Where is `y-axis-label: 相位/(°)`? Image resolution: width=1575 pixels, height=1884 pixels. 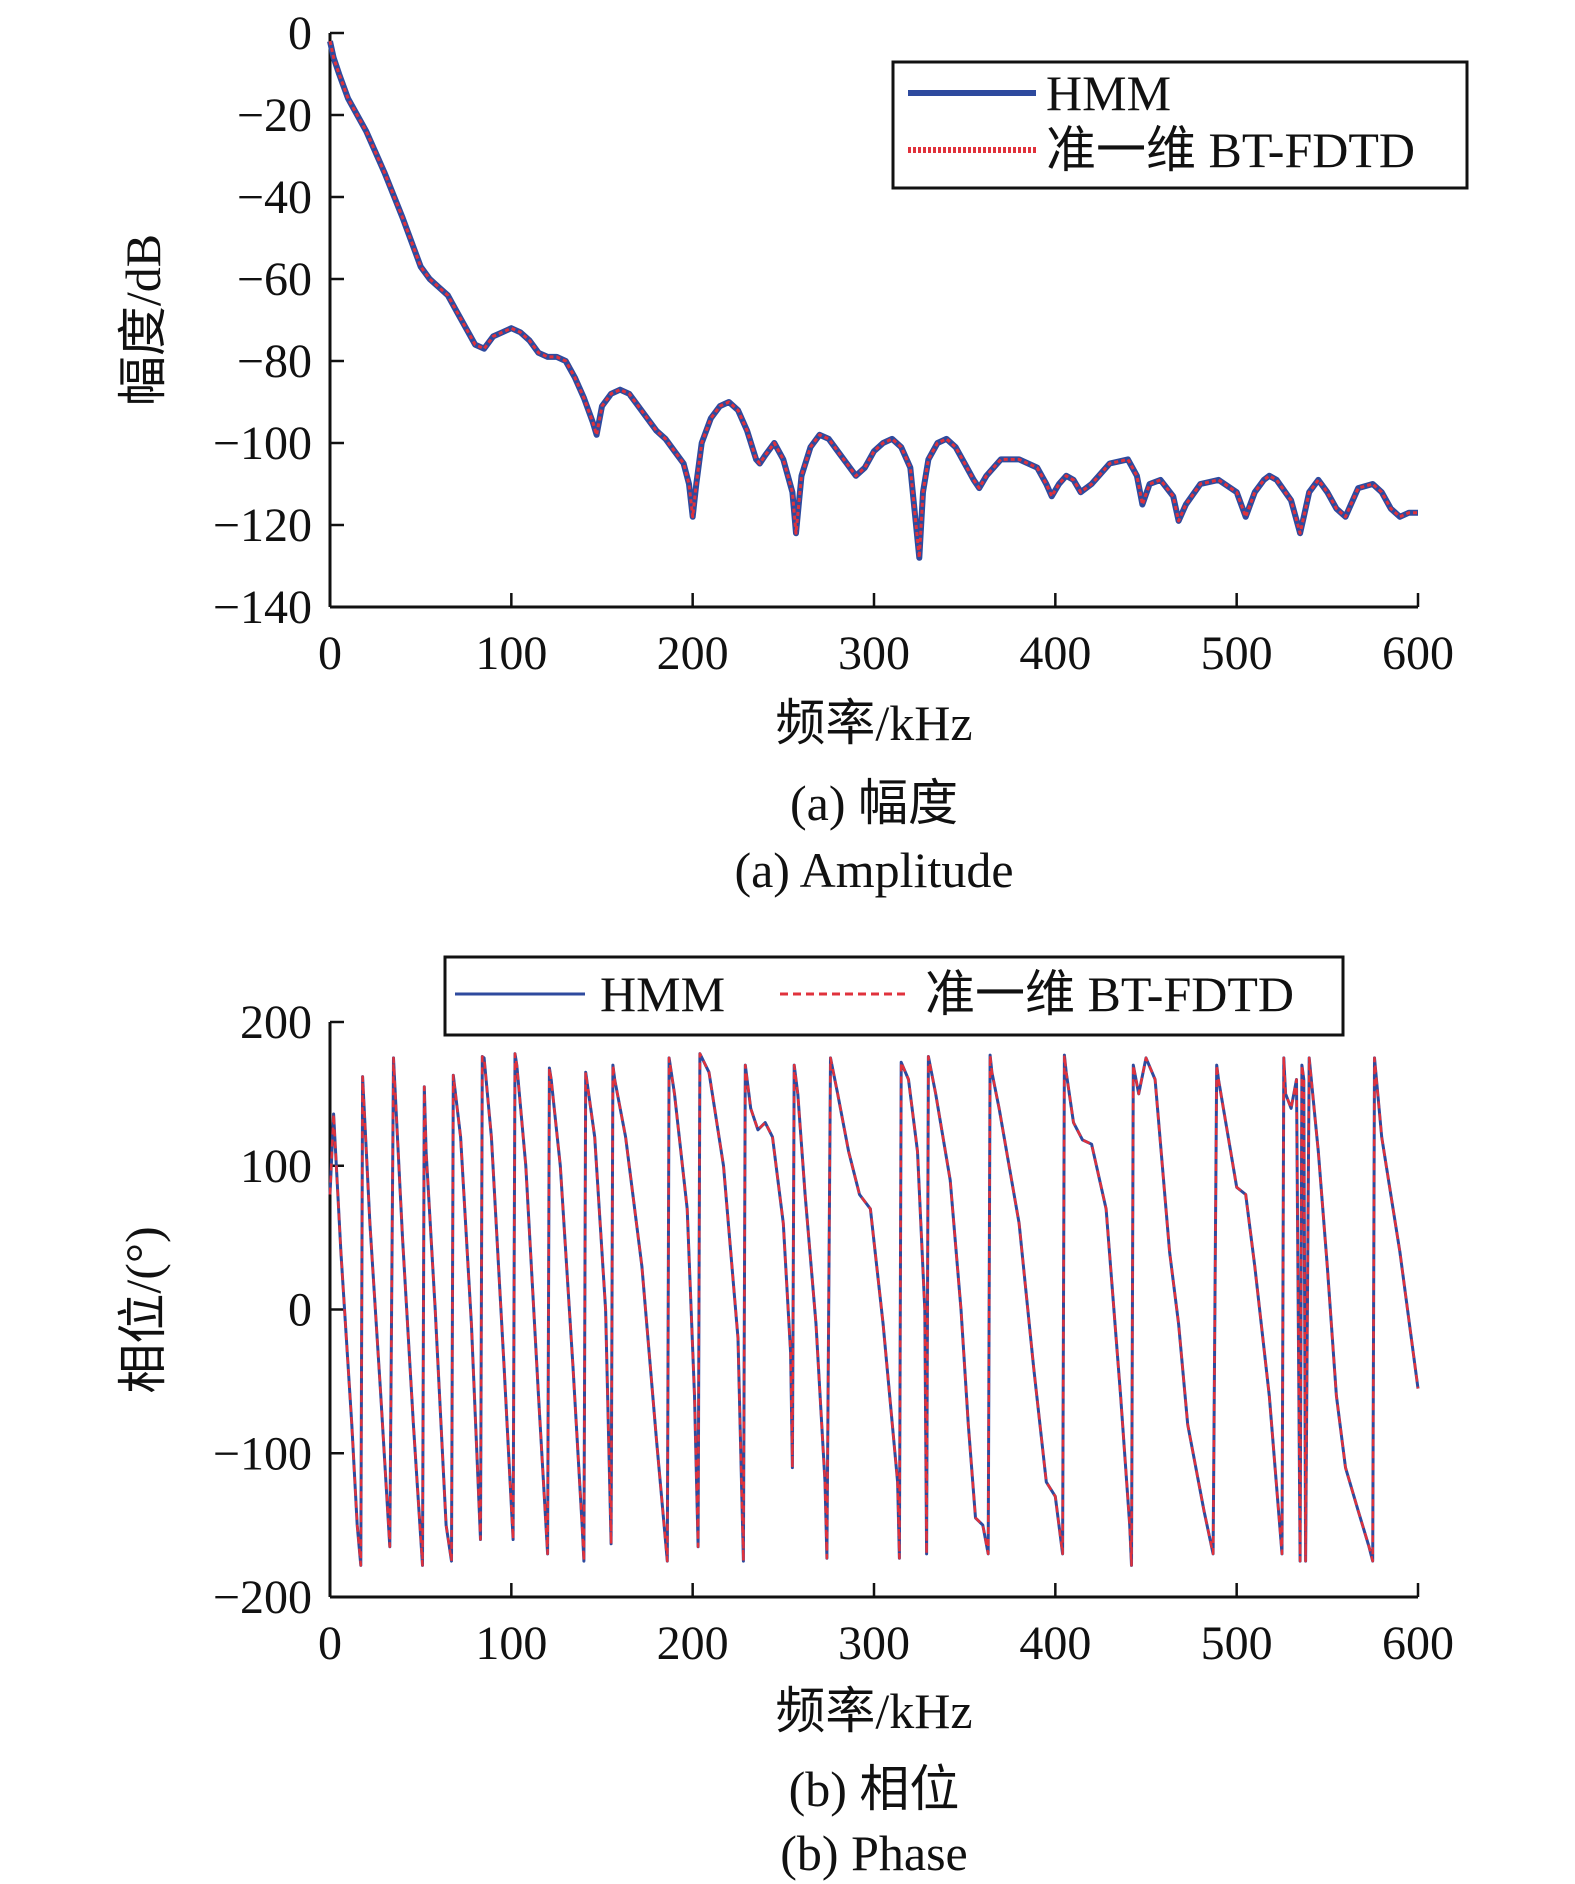
y-axis-label: 相位/(°) is located at coordinates (143, 1309).